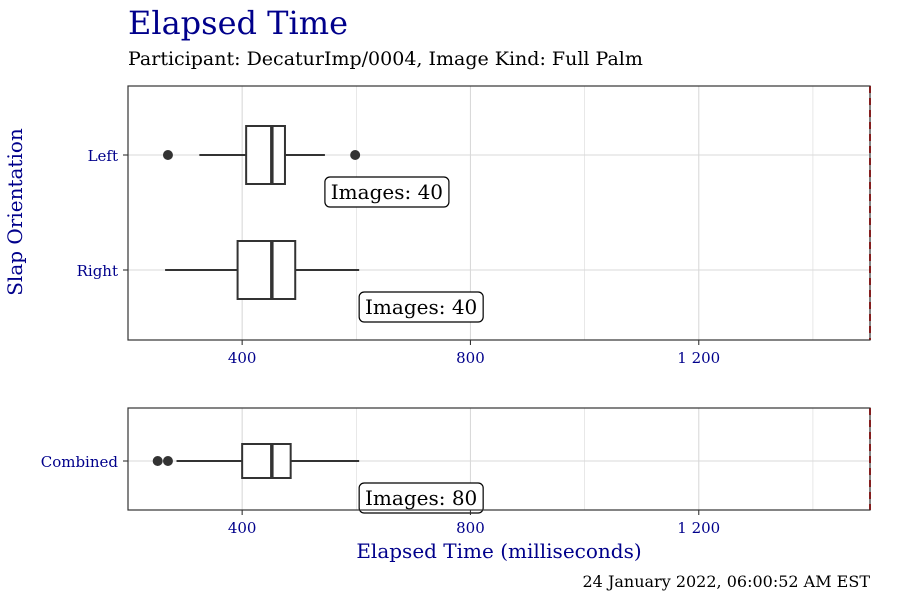 This screenshot has height=600, width=900. I want to click on x-axis-label: Elapsed Time (milliseconds), so click(498, 551).